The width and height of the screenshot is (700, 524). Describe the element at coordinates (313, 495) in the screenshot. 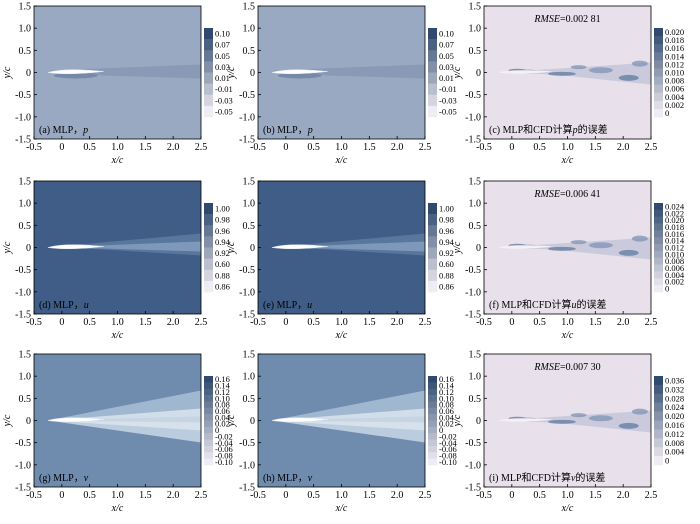

I see `x-tick-label: 0.5` at that location.